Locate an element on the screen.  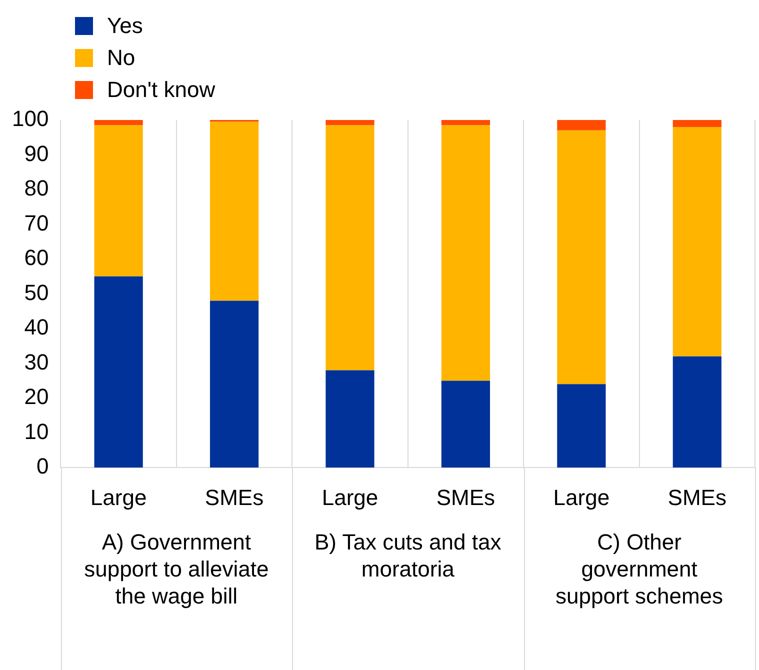
text: B) Tax cuts and tax moratoria is located at coordinates (408, 556).